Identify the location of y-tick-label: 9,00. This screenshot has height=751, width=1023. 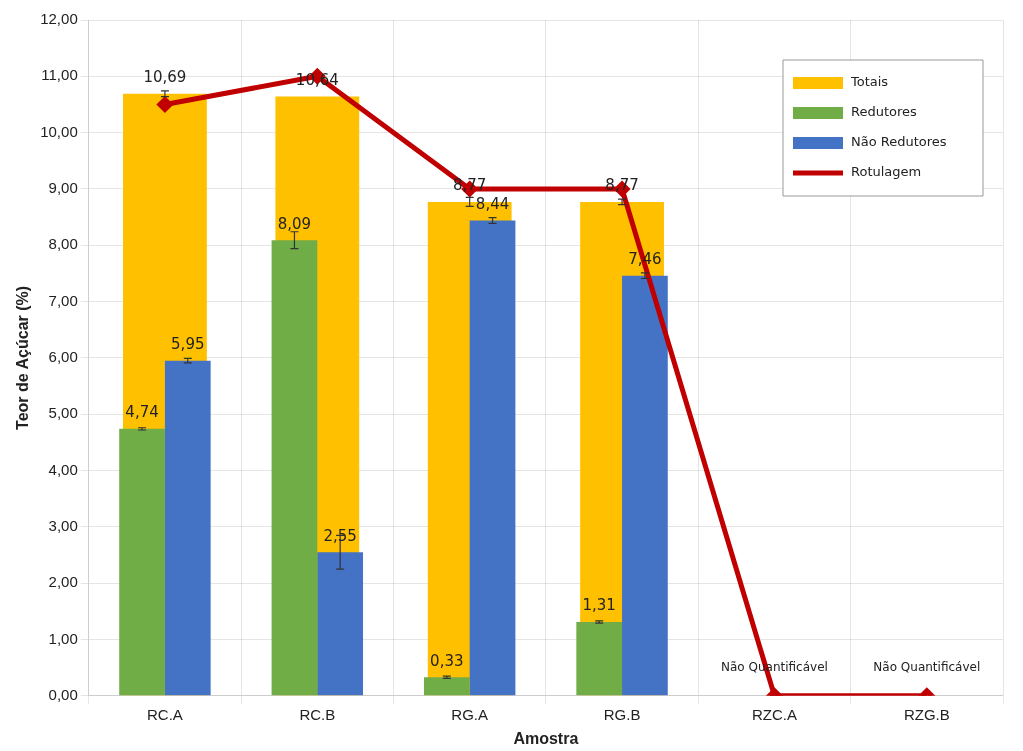
(63, 188).